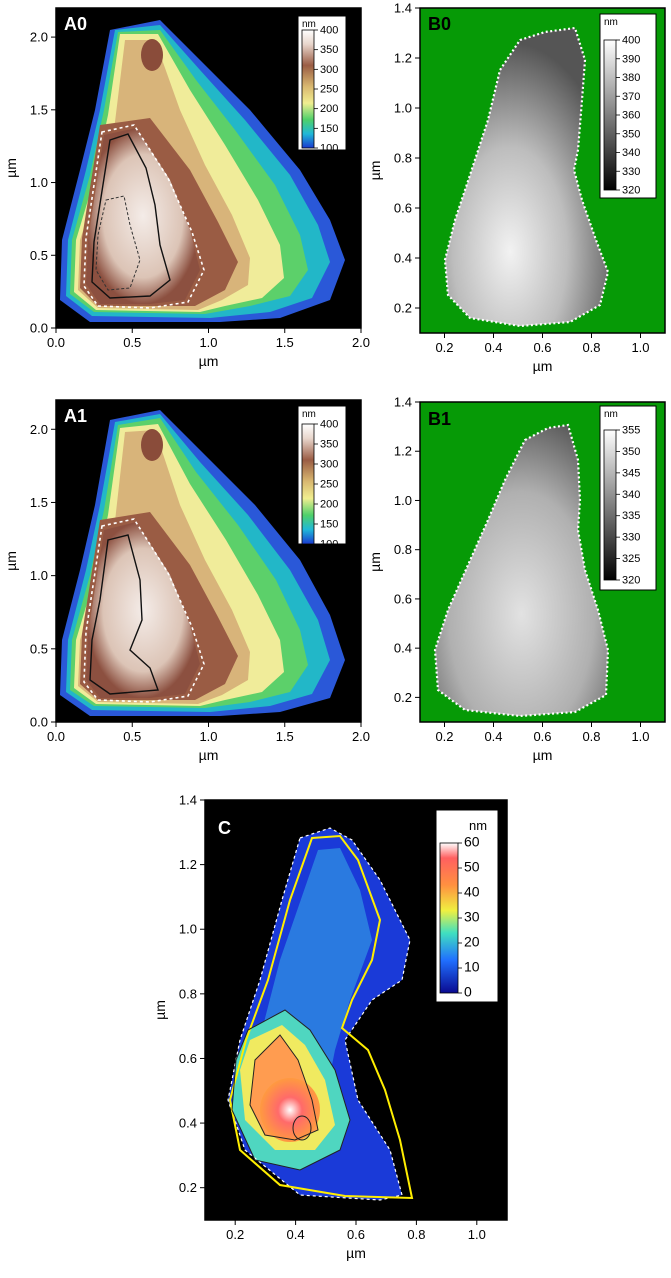 Image resolution: width=671 pixels, height=1278 pixels. I want to click on contour-inner-a0, so click(118, 243).